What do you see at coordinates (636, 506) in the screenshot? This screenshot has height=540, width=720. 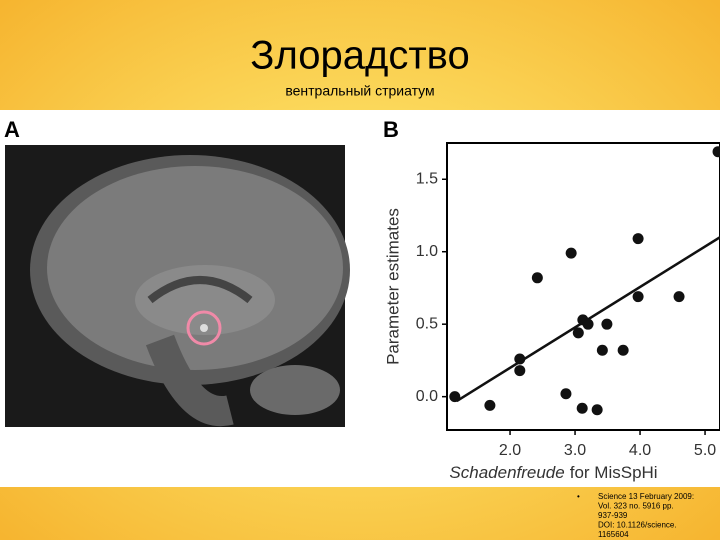 I see `citation-line: Vol. 323 no. 5916 pp.` at bounding box center [636, 506].